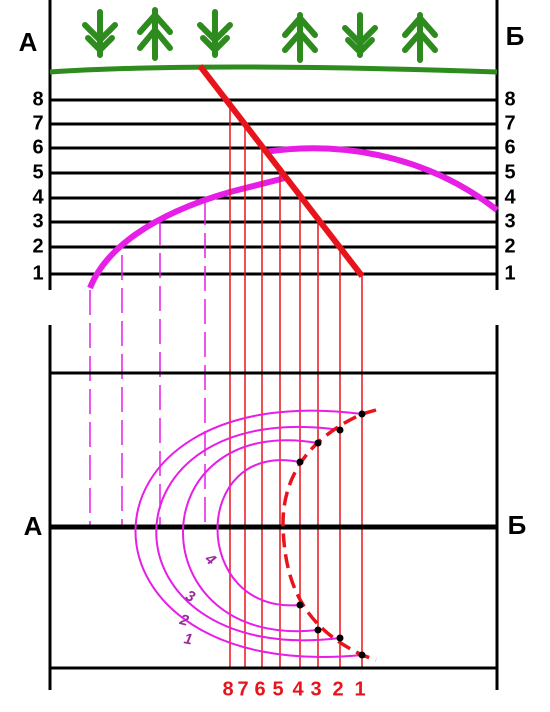 This screenshot has width=550, height=712. I want to click on contour-label: 1, so click(188, 639).